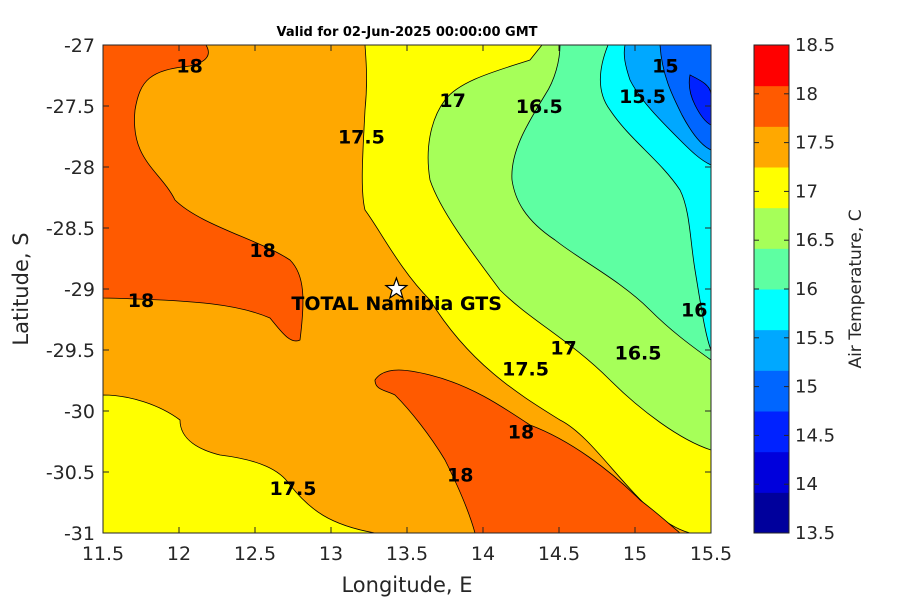 This screenshot has height=600, width=900. Describe the element at coordinates (396, 304) in the screenshot. I see `site-label: TOTAL Namibia GTS` at that location.